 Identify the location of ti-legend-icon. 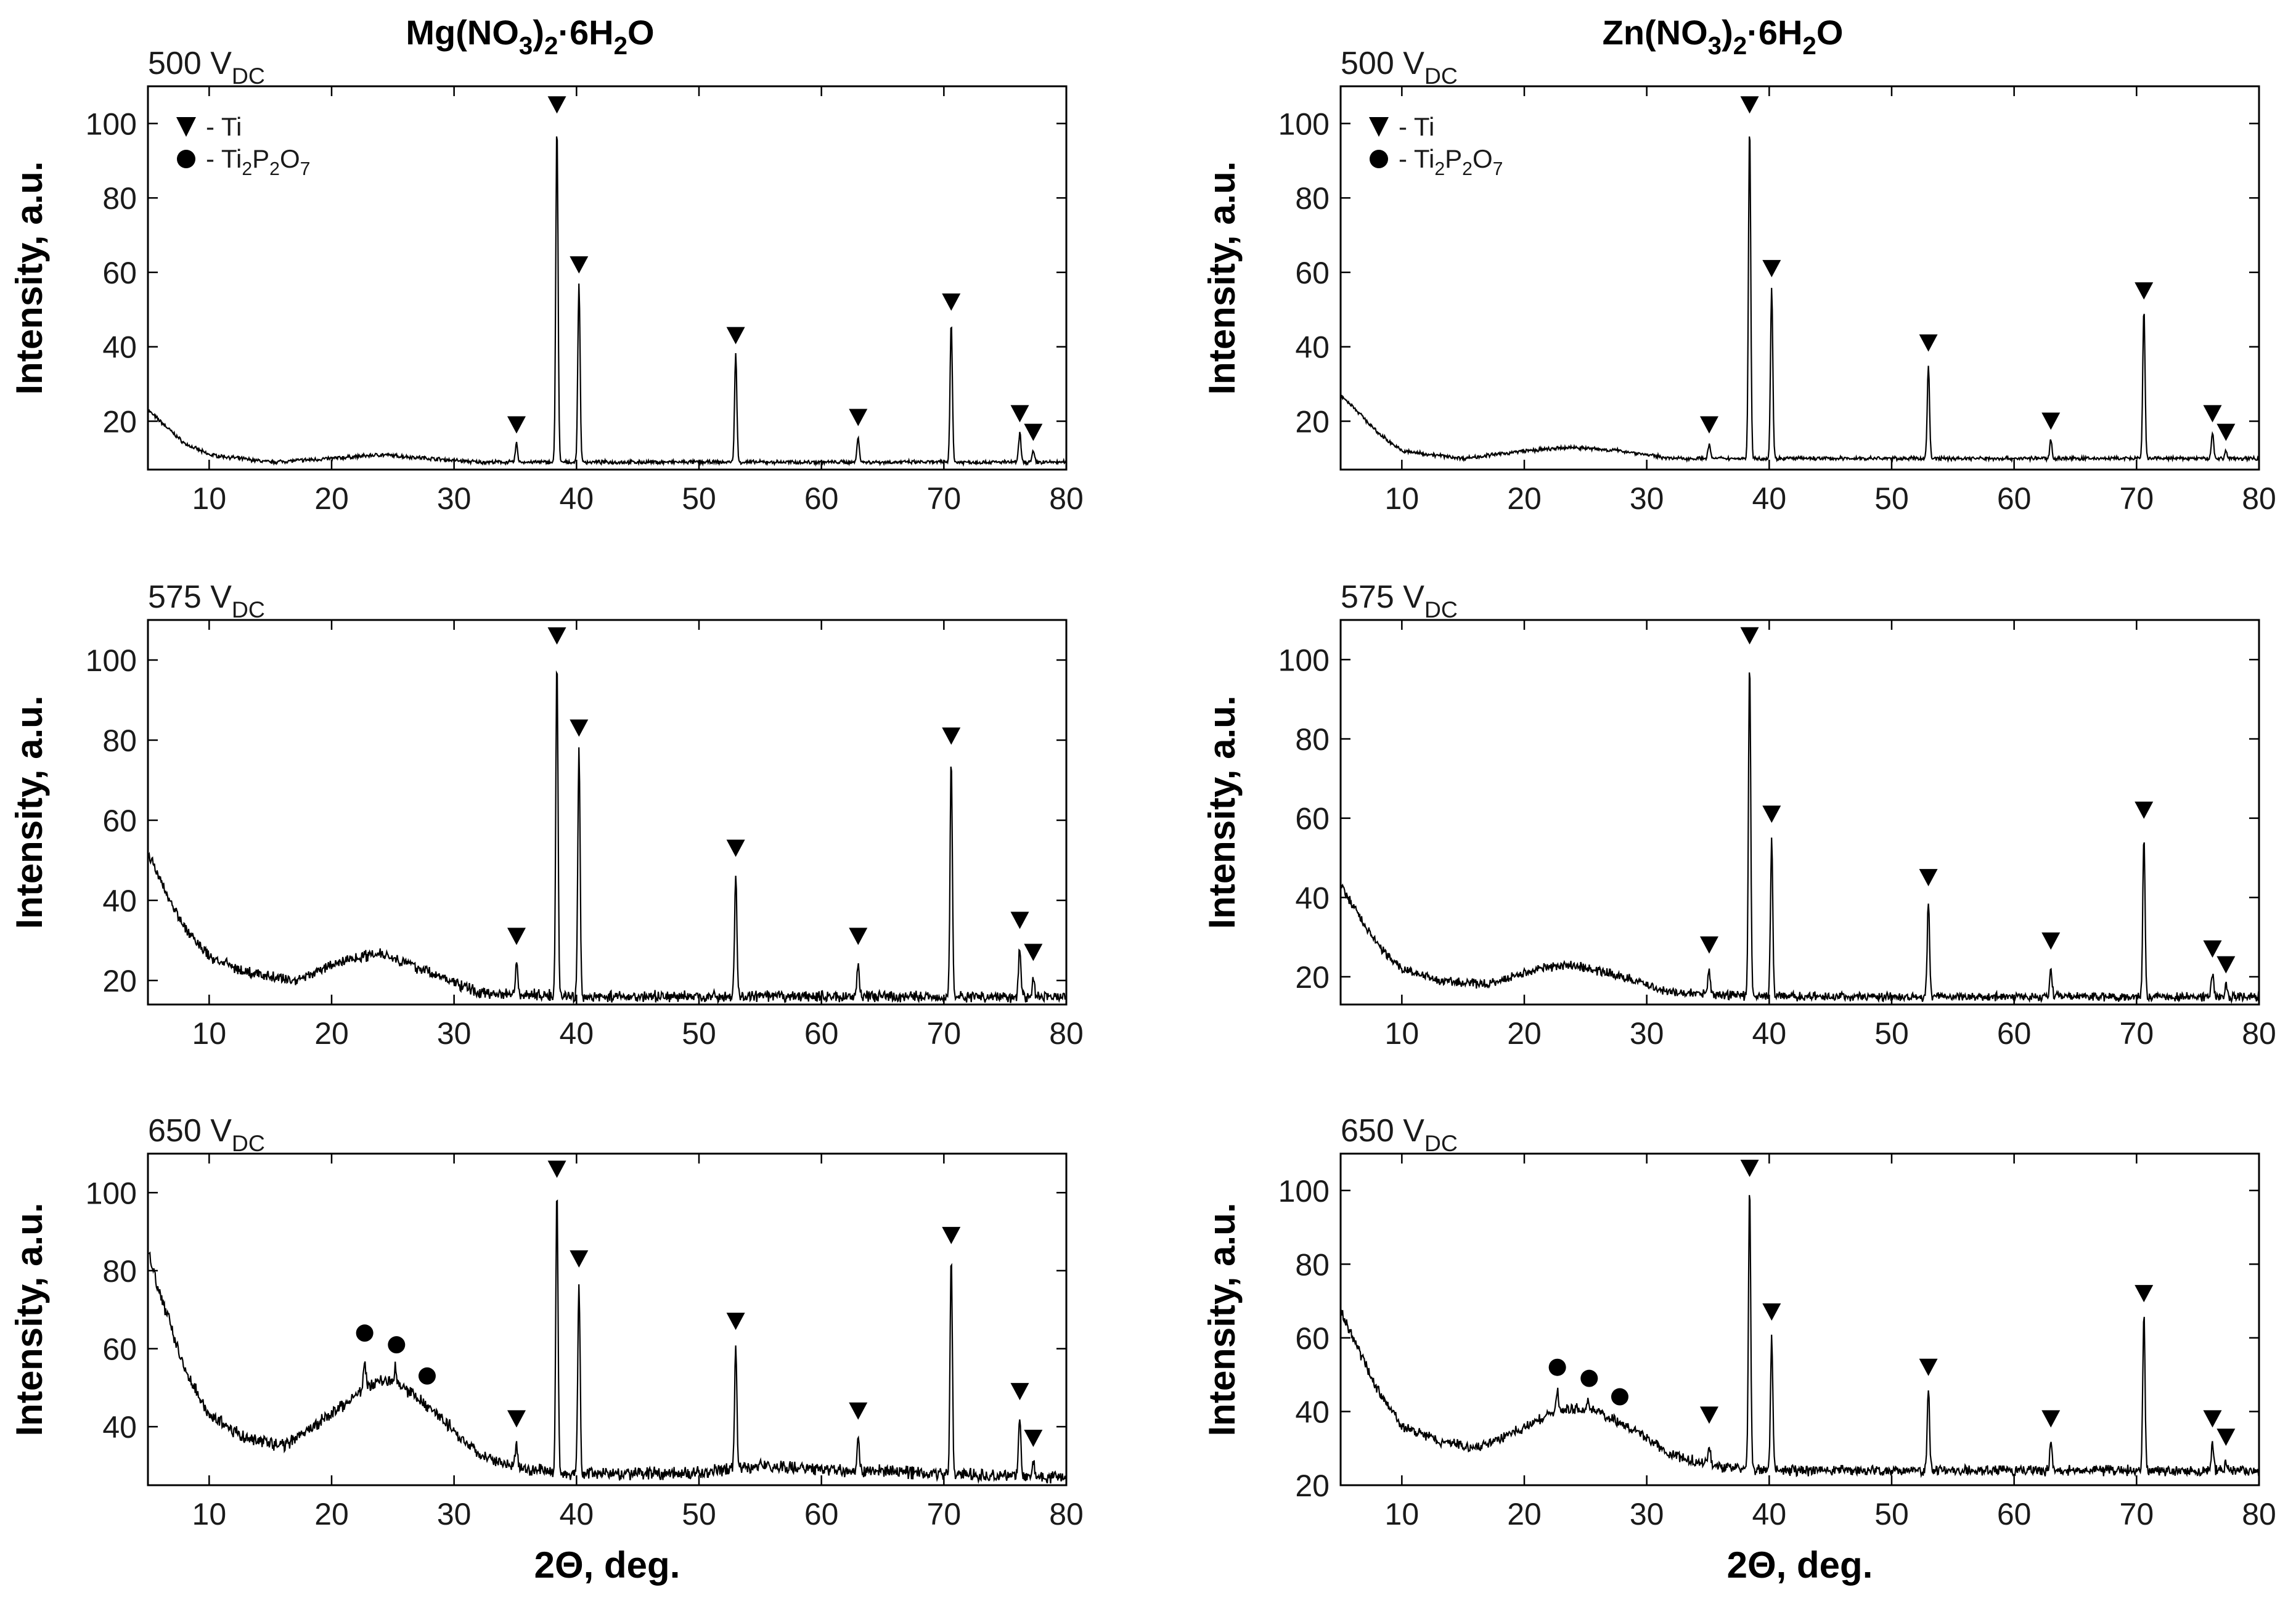
(1379, 127).